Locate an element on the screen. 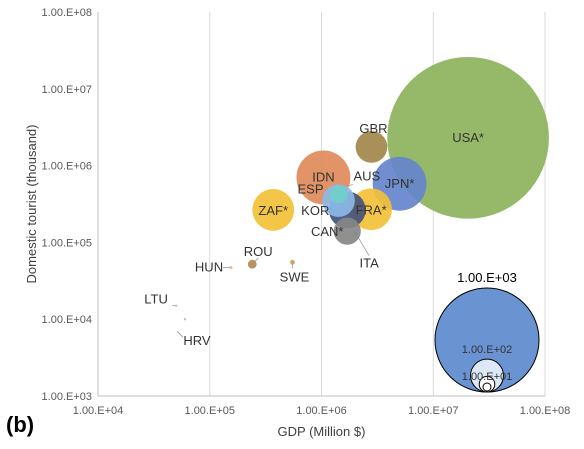  x-tick-label: 1.00.E+07 is located at coordinates (433, 411).